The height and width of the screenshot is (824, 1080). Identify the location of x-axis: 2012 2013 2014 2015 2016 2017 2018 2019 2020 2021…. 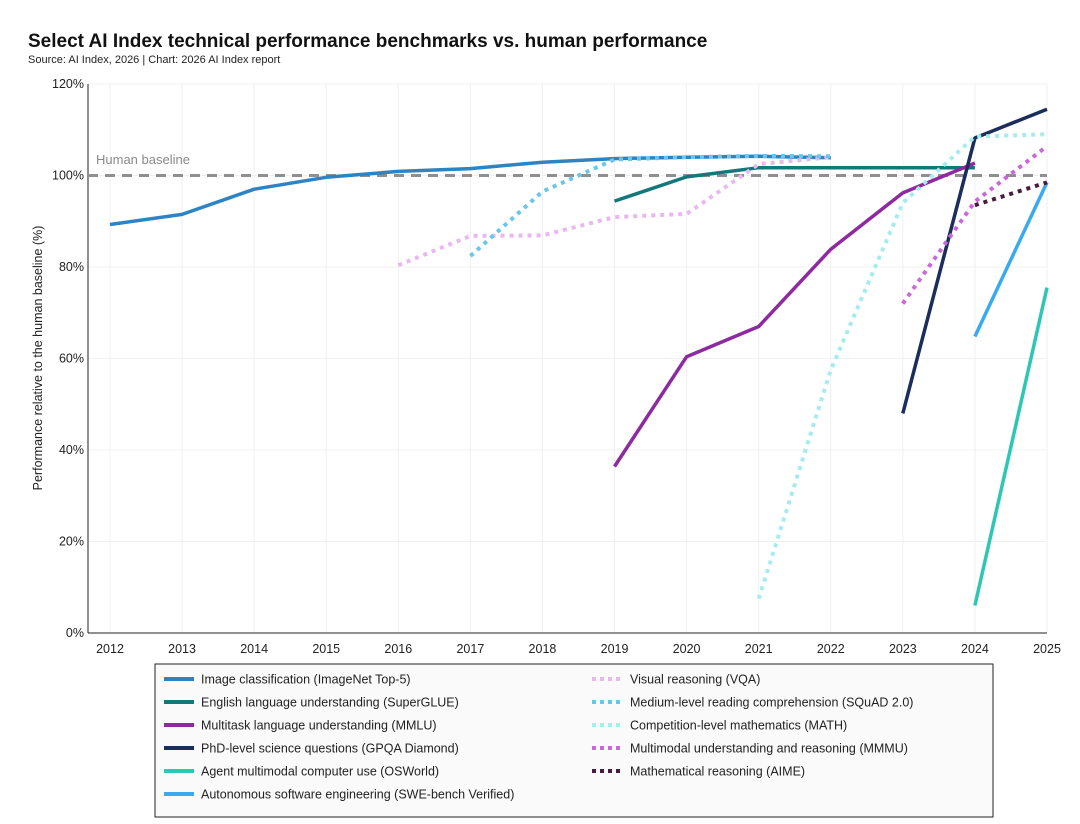
(574, 644).